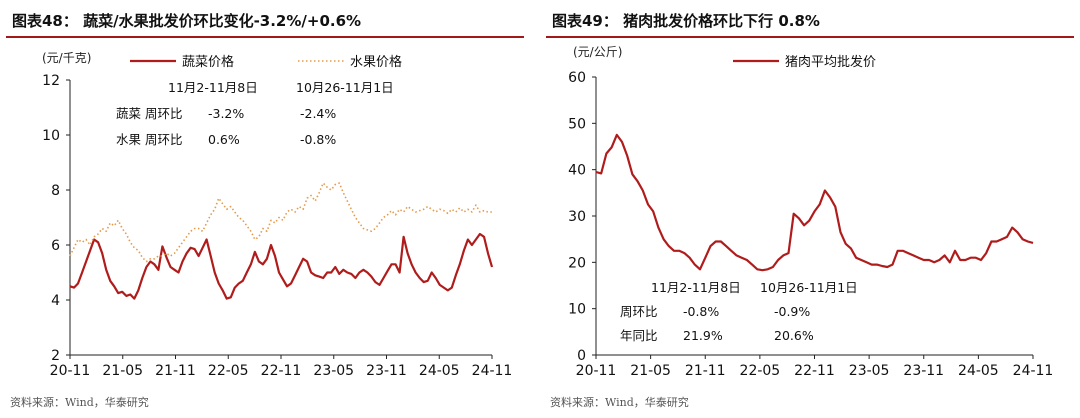  Describe the element at coordinates (149, 113) in the screenshot. I see `annotation-row-label: 蔬菜 周环比` at that location.